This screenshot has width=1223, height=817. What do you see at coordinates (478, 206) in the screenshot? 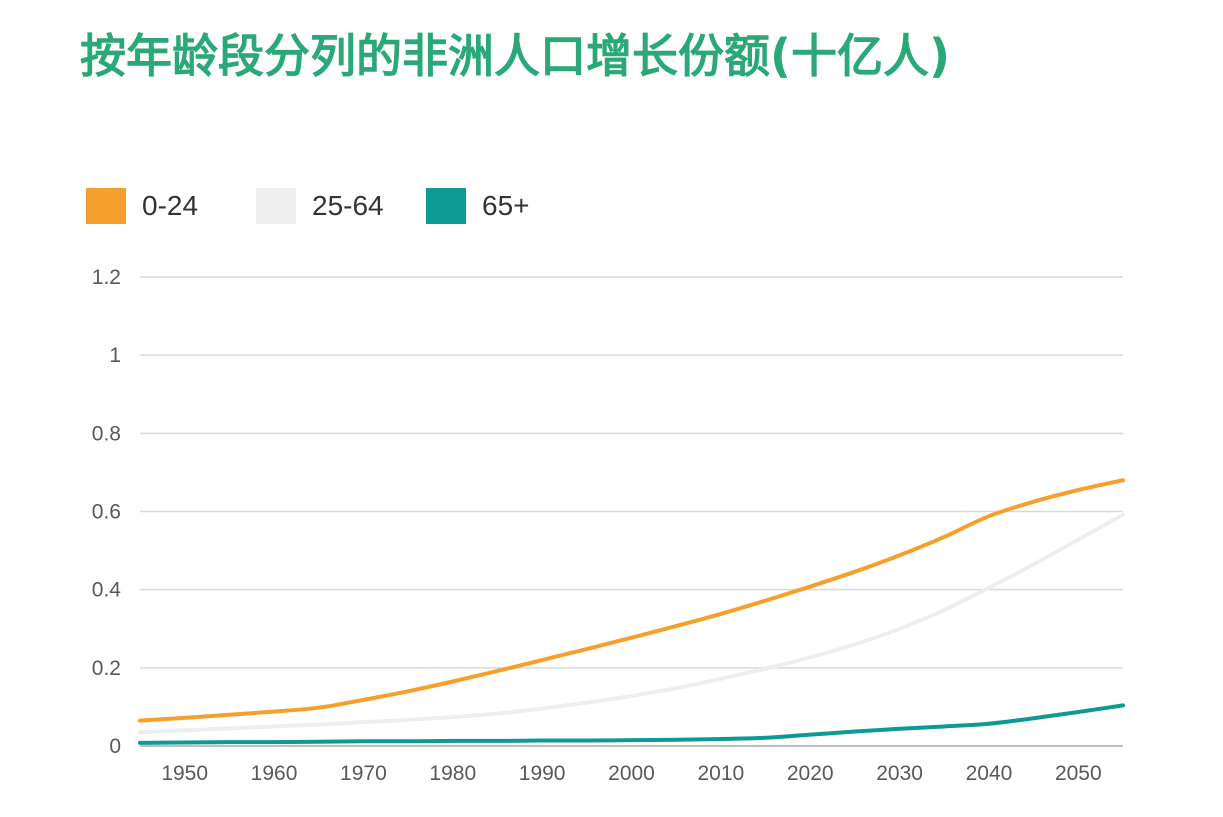
I see `legend-item-65-plus: 65+` at bounding box center [478, 206].